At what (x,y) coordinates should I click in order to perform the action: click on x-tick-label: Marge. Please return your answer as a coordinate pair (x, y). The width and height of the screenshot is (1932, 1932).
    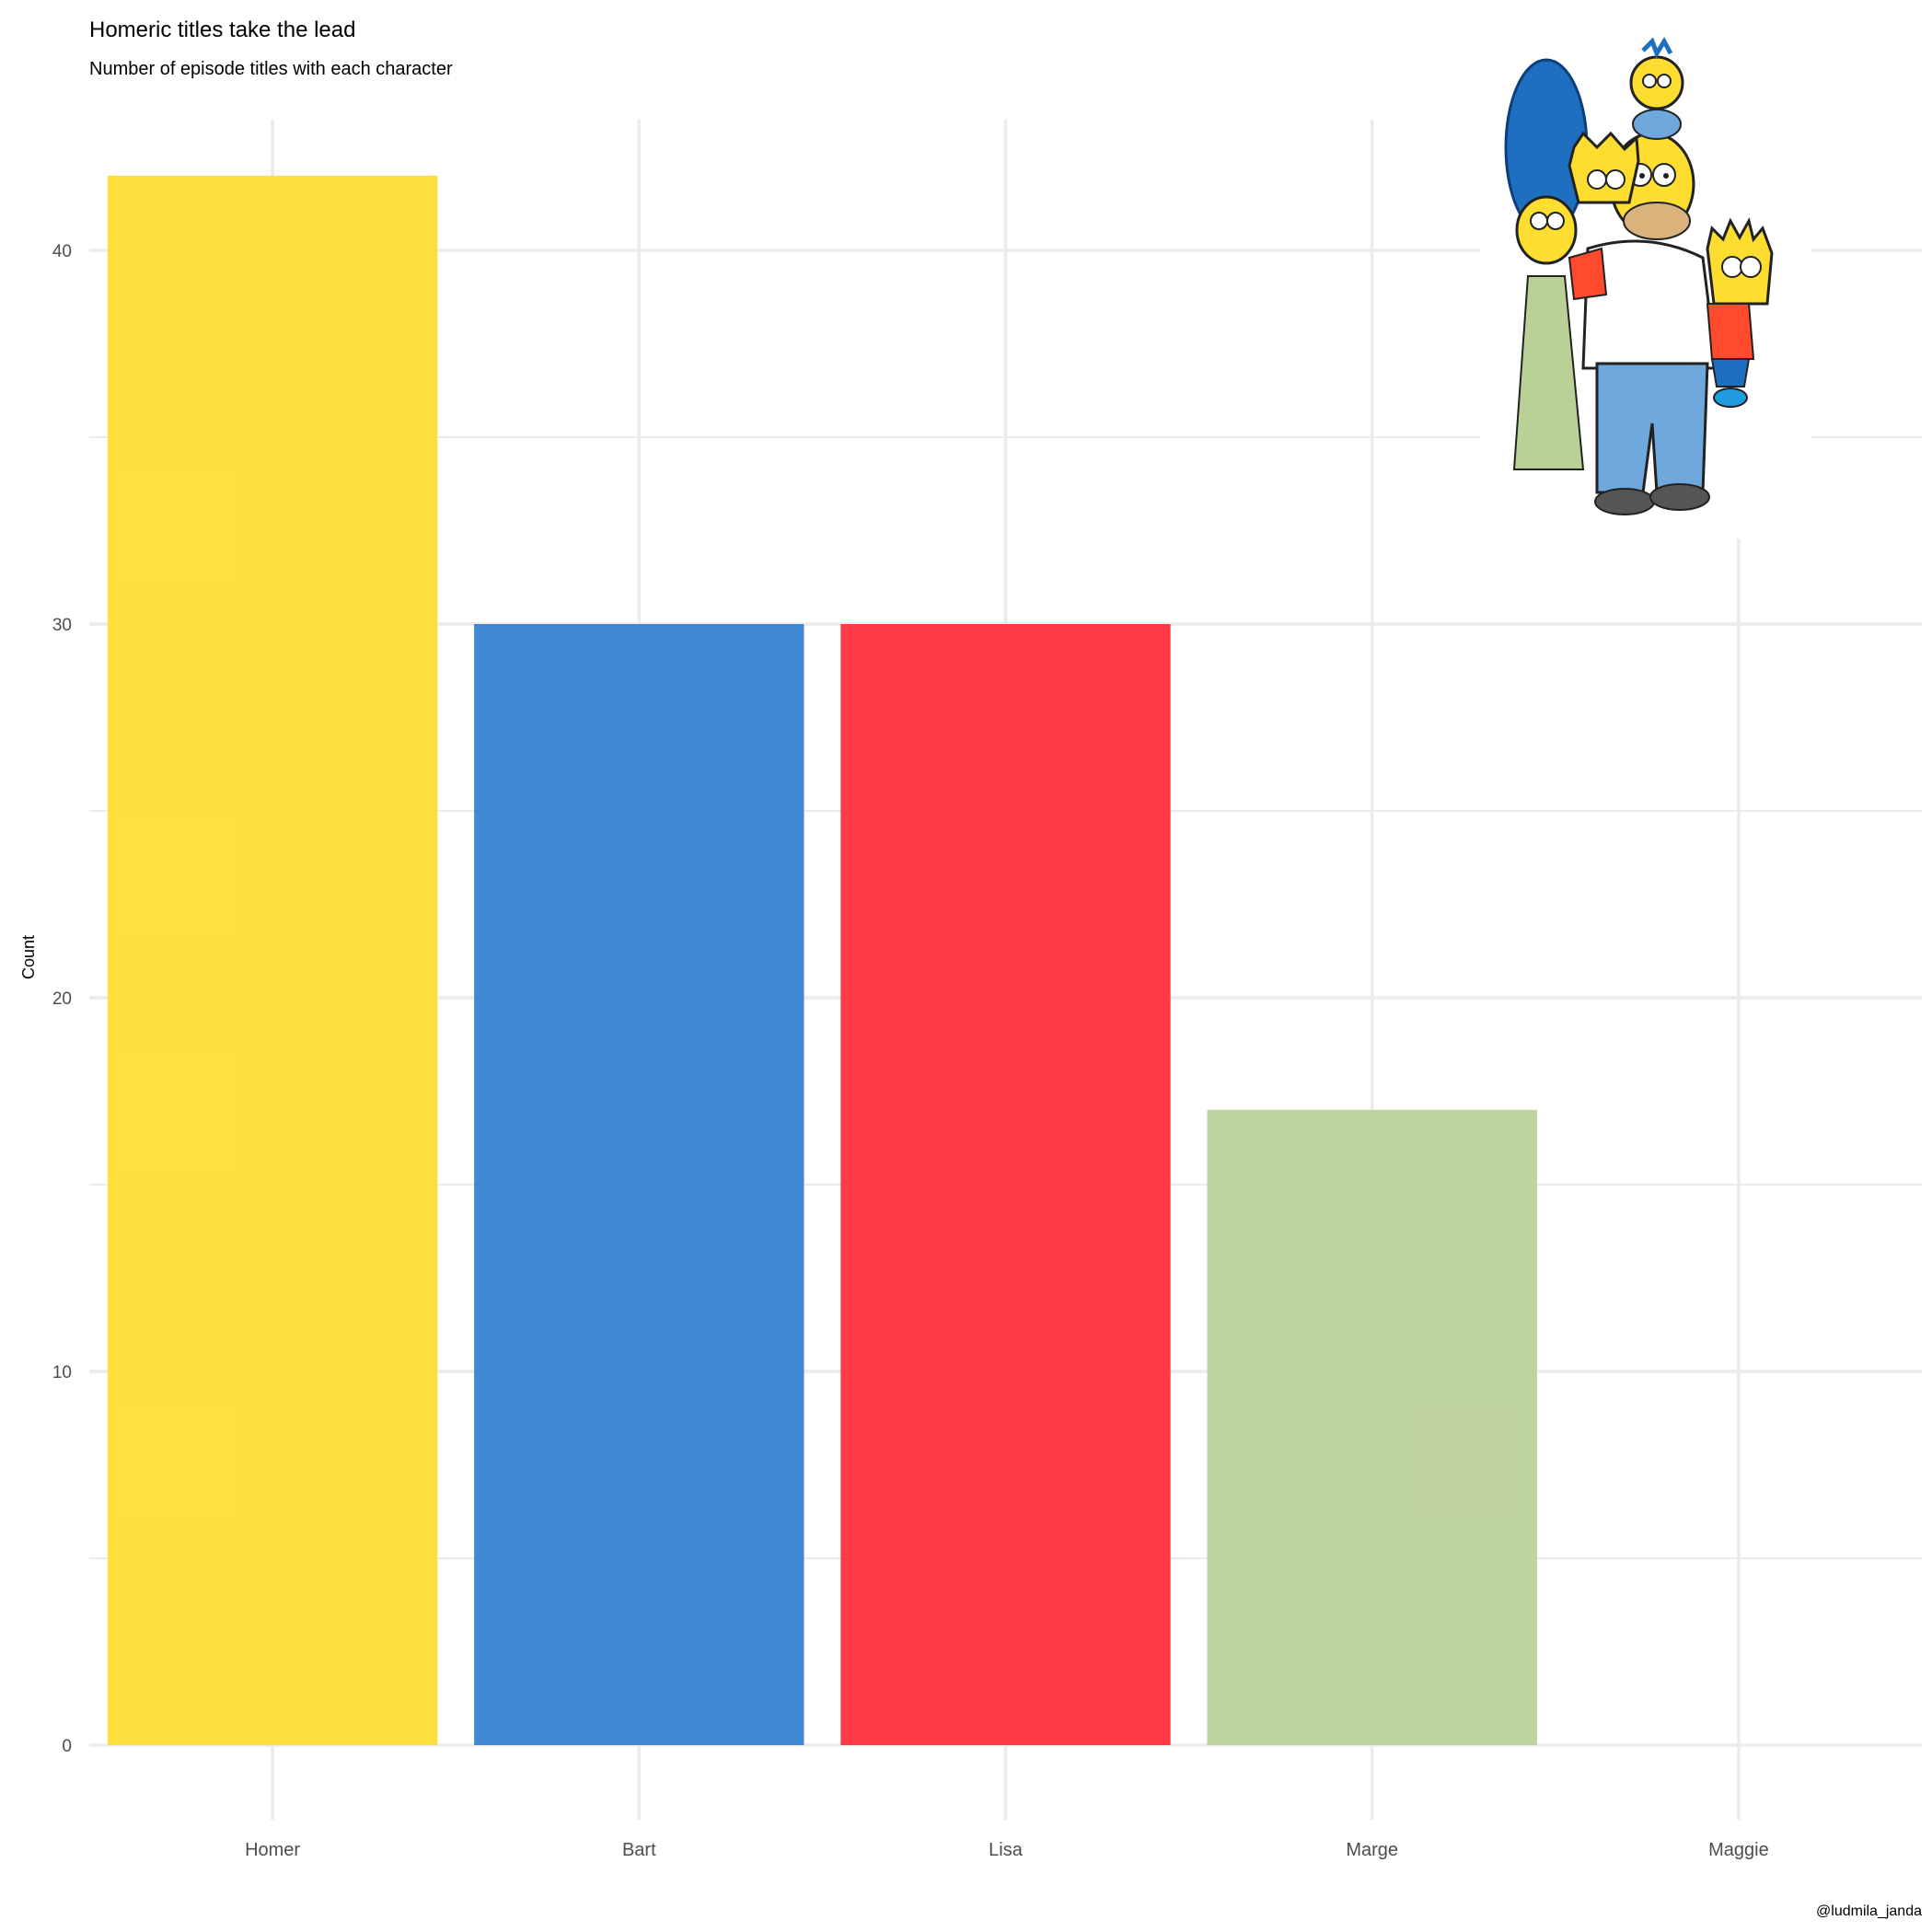
    Looking at the image, I should click on (1372, 1850).